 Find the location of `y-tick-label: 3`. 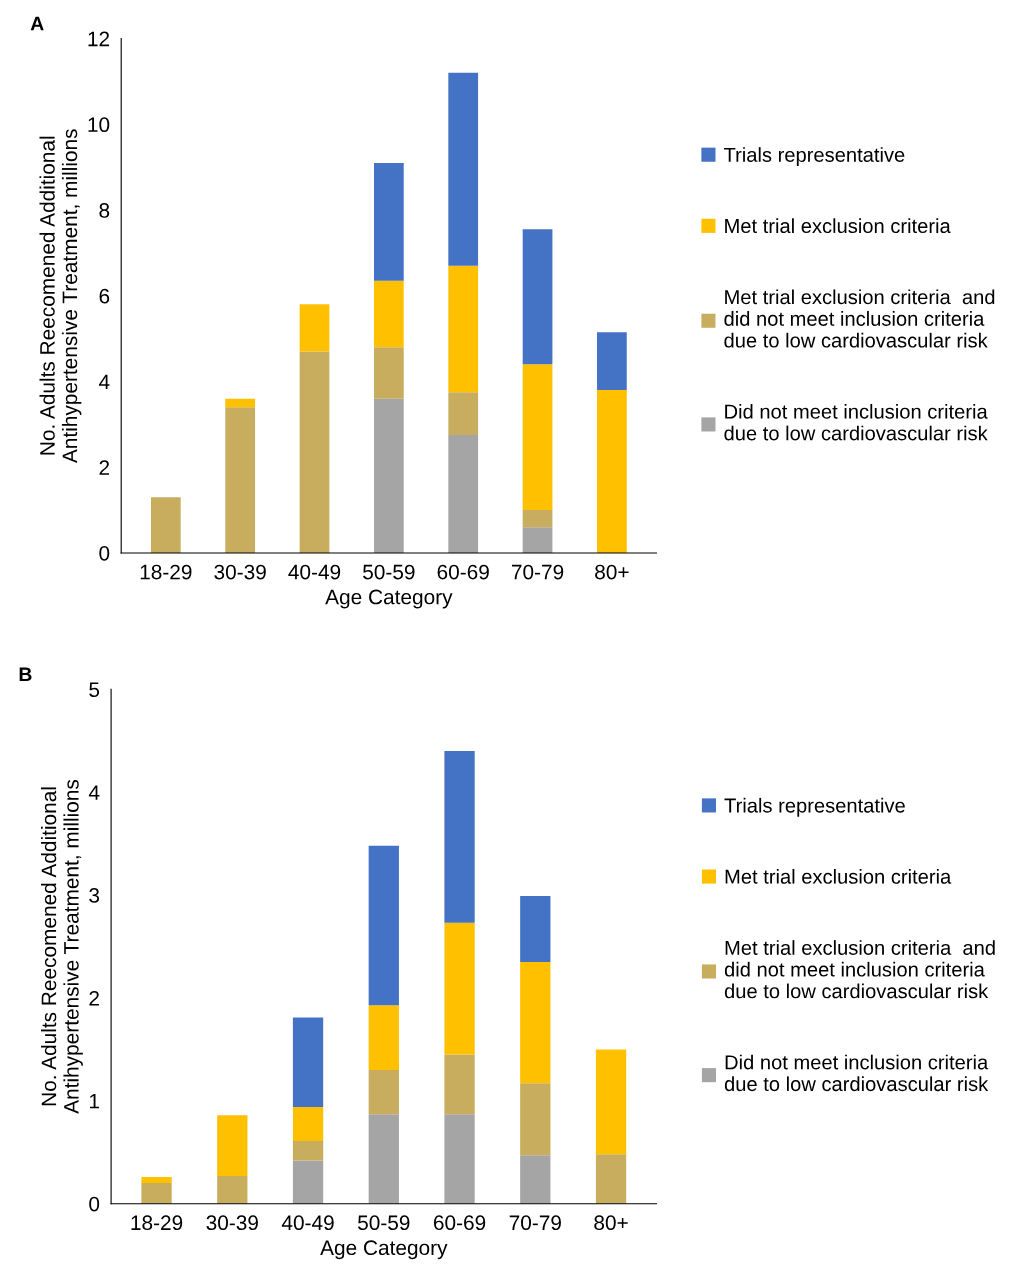

y-tick-label: 3 is located at coordinates (94, 895).